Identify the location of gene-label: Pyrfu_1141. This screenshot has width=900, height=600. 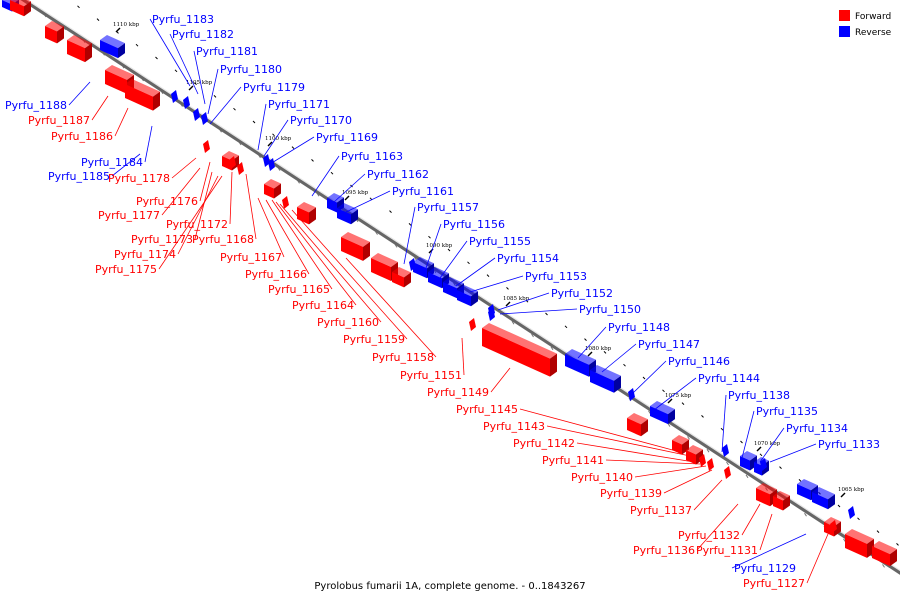
(573, 460).